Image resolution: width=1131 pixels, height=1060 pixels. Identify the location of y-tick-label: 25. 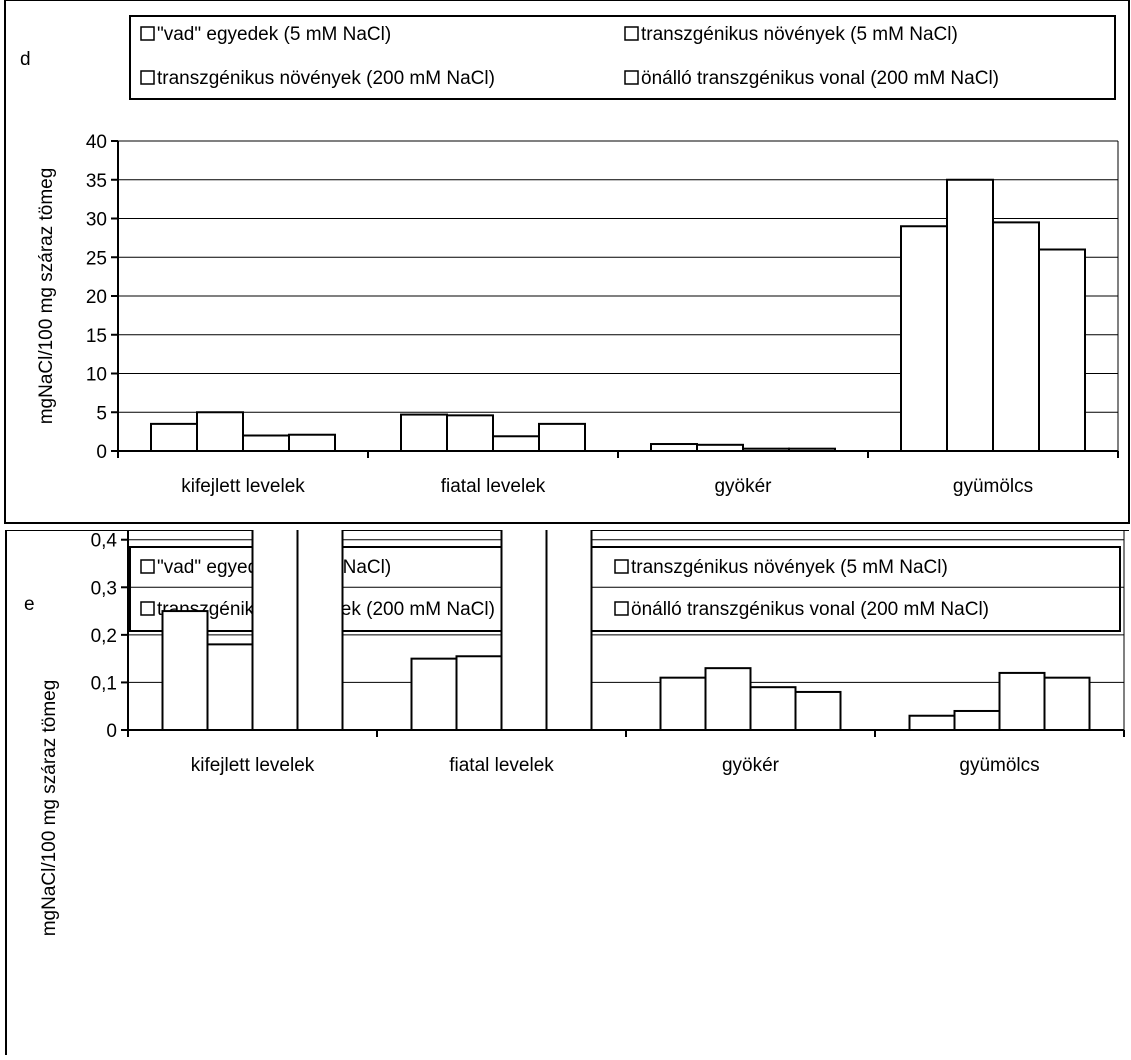
(96, 258).